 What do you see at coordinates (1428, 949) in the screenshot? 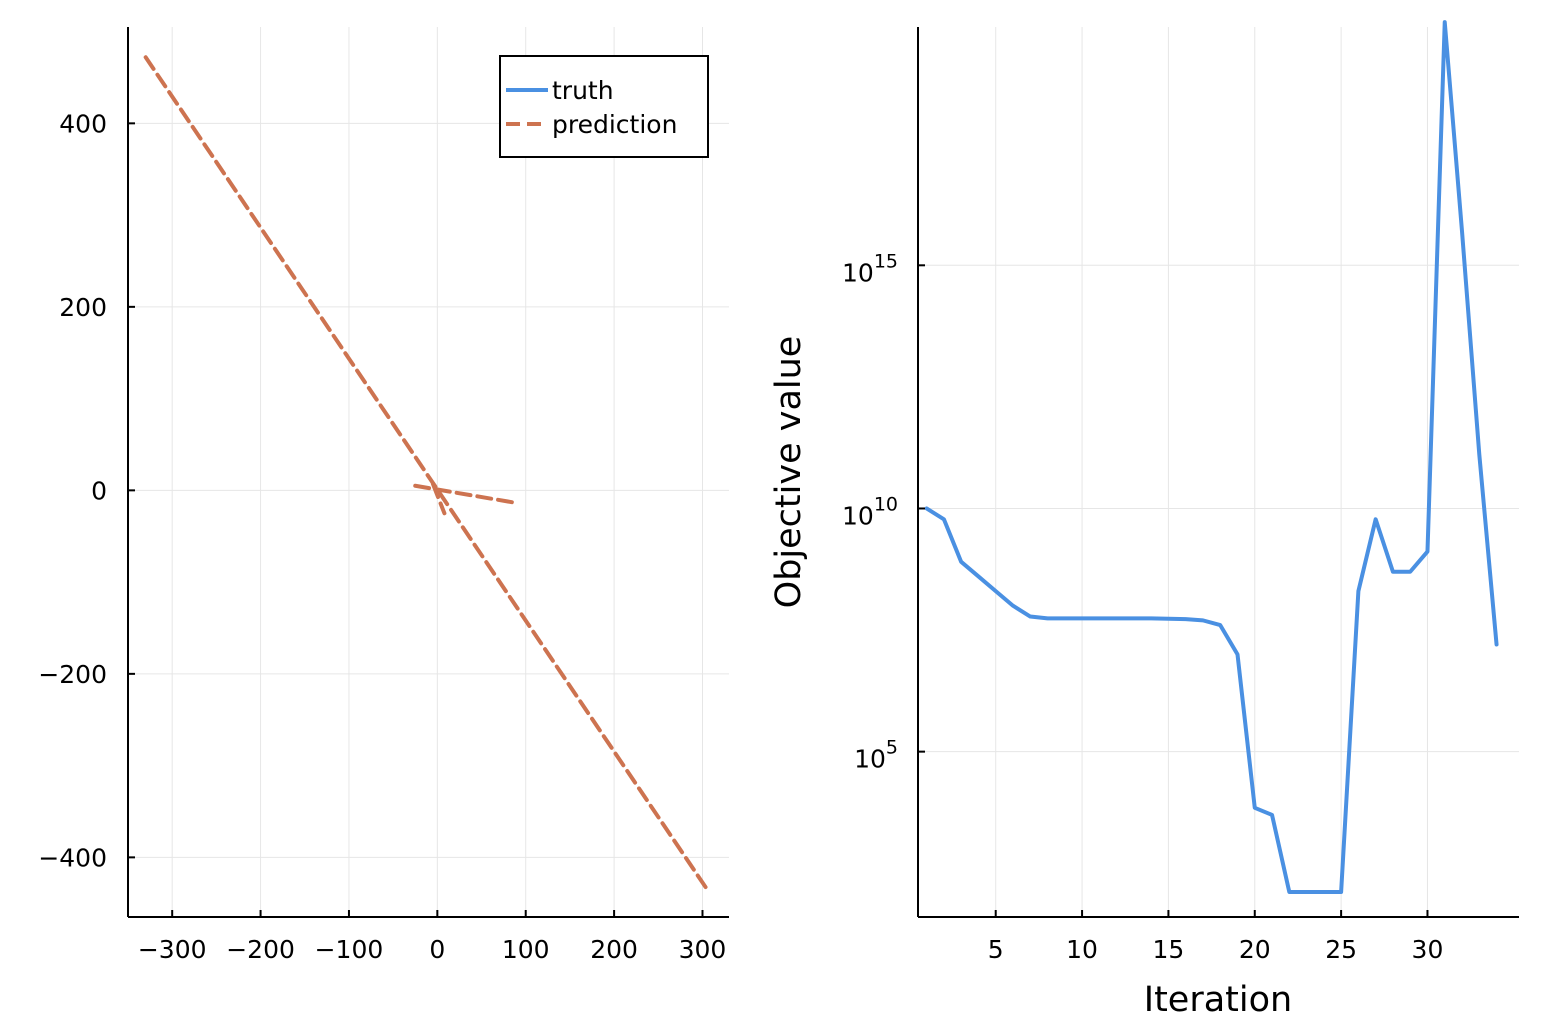
I see `right-x-tick-label: 30` at bounding box center [1428, 949].